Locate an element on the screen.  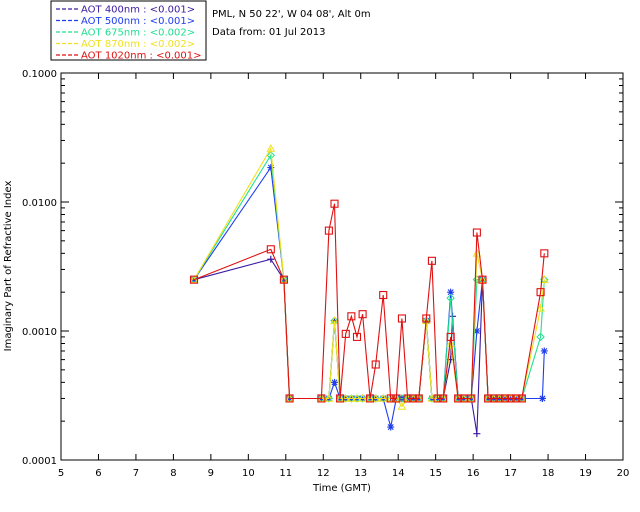
x-tick-label: 17 is located at coordinates (510, 473).